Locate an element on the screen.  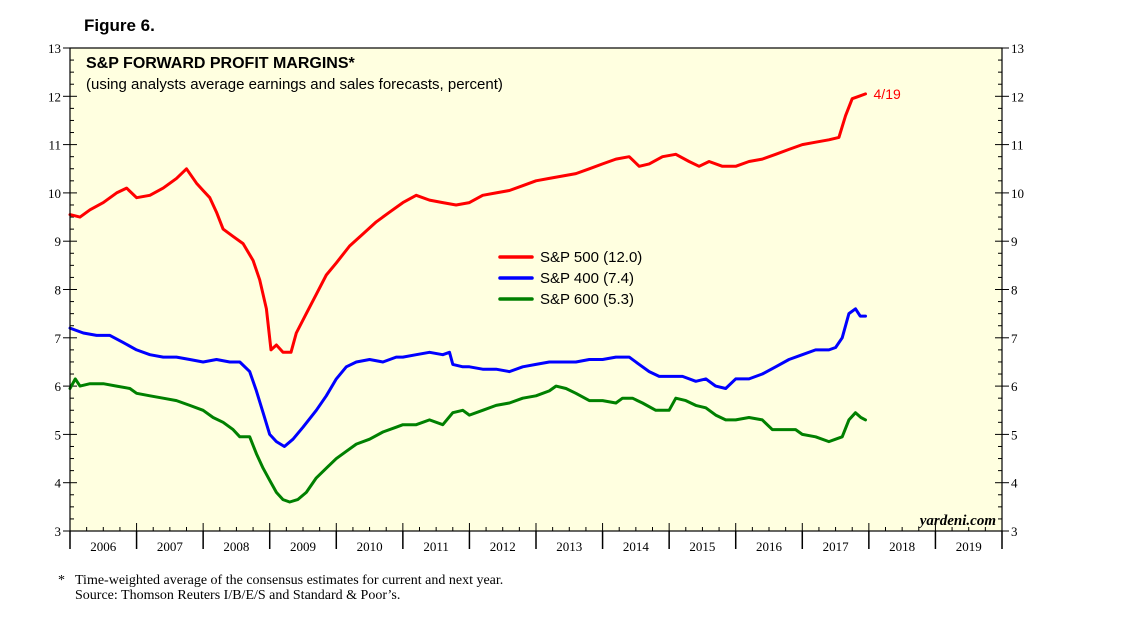
footnote-star: * is located at coordinates (61, 580).